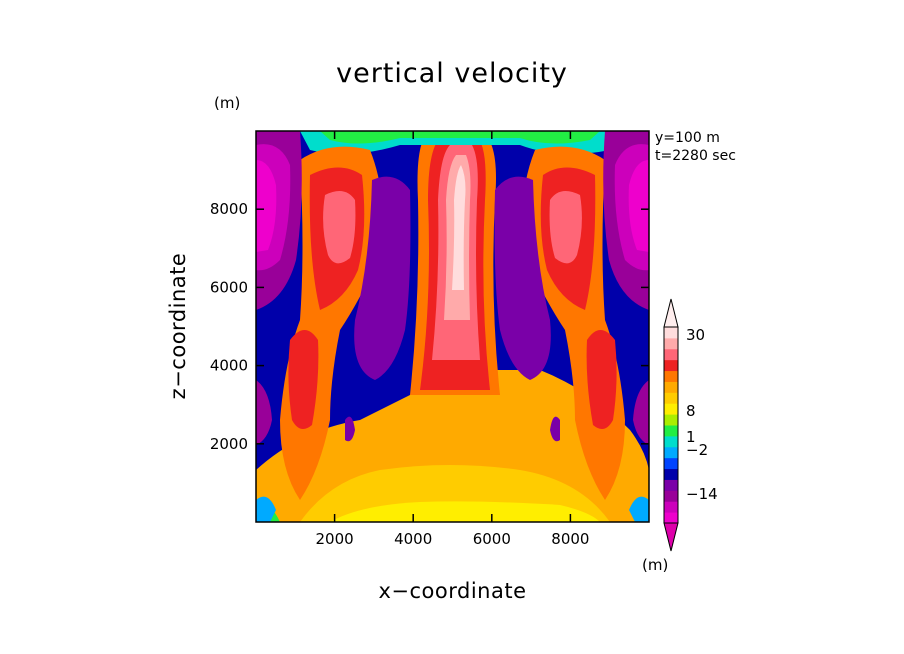  I want to click on x-tick-label: 6000, so click(492, 539).